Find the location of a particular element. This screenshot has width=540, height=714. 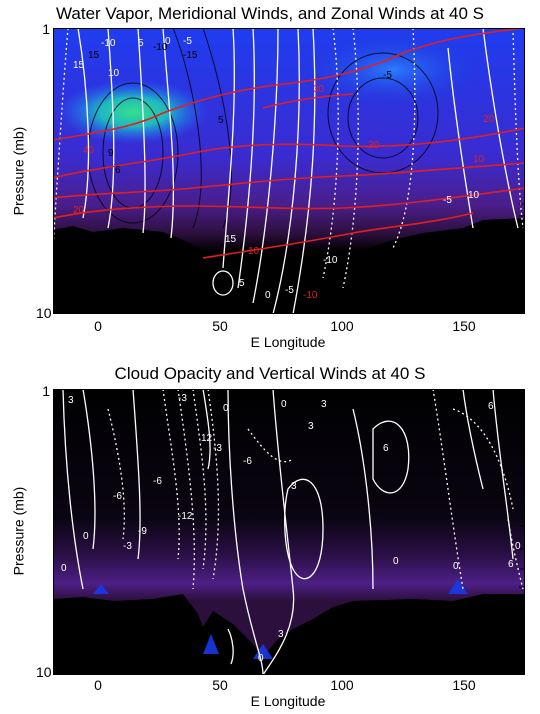

chart2-clabel: -12 is located at coordinates (185, 516).